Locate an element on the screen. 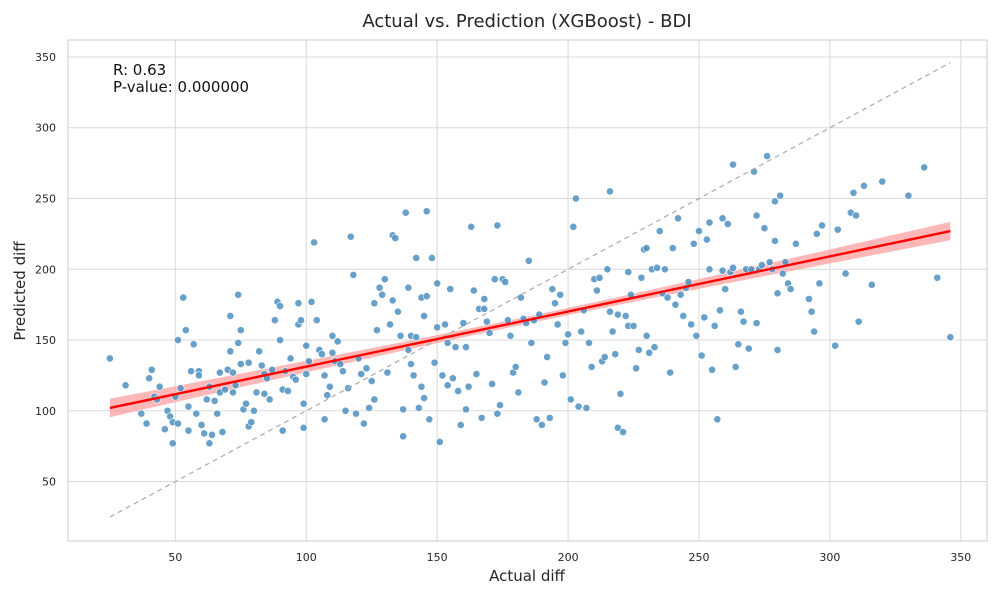  y-tick-label: 50 is located at coordinates (49, 482).